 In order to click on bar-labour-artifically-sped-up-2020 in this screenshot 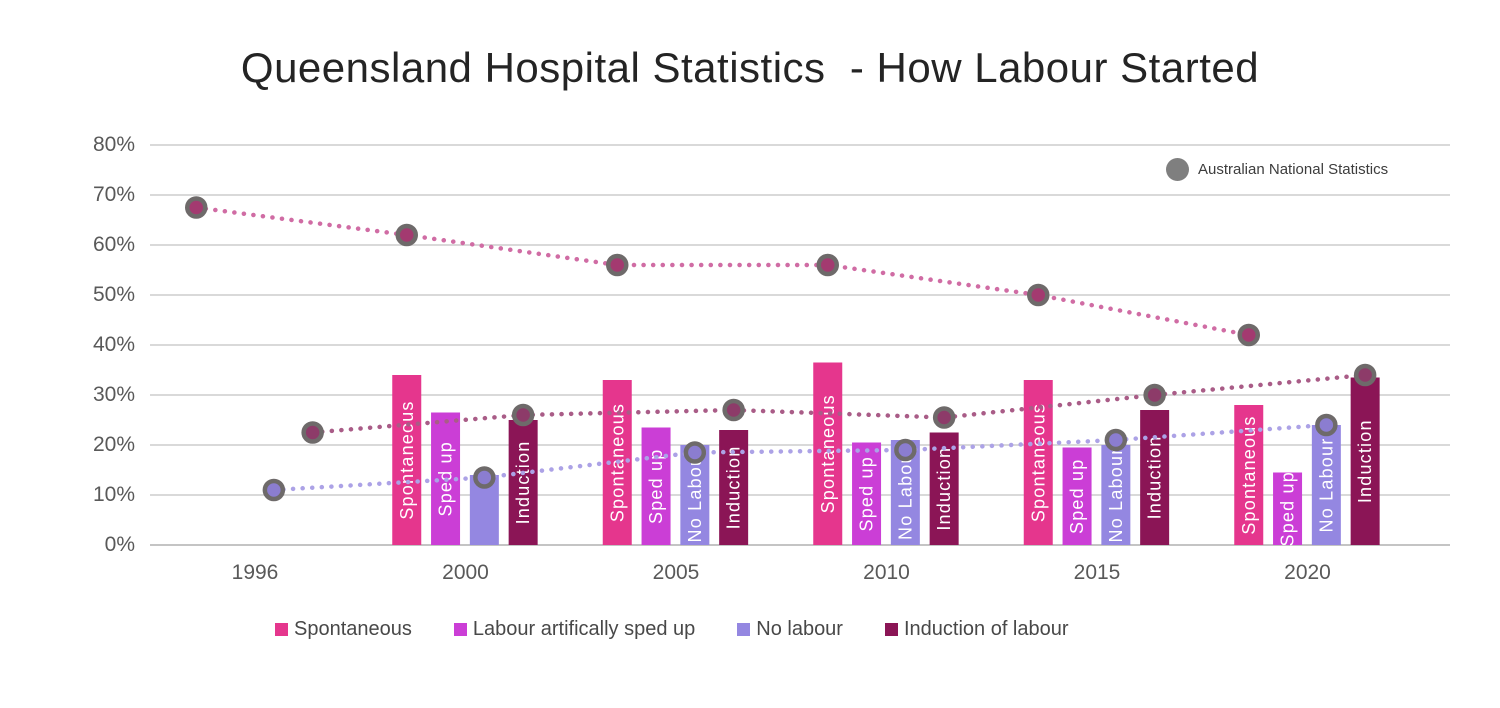, I will do `click(1288, 508)`.